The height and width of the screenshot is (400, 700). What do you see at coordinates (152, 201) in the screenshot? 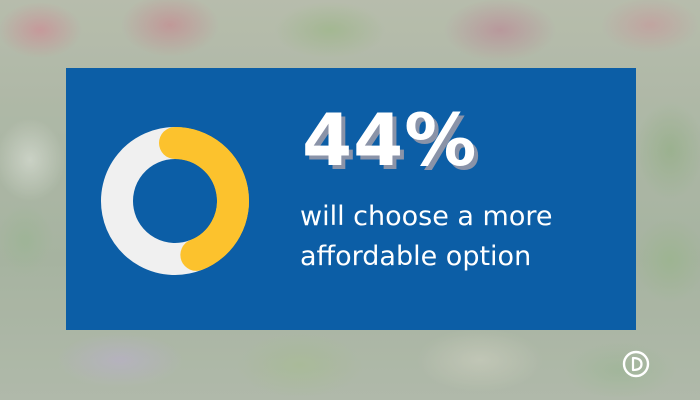
I see `donut-slice-remainder` at bounding box center [152, 201].